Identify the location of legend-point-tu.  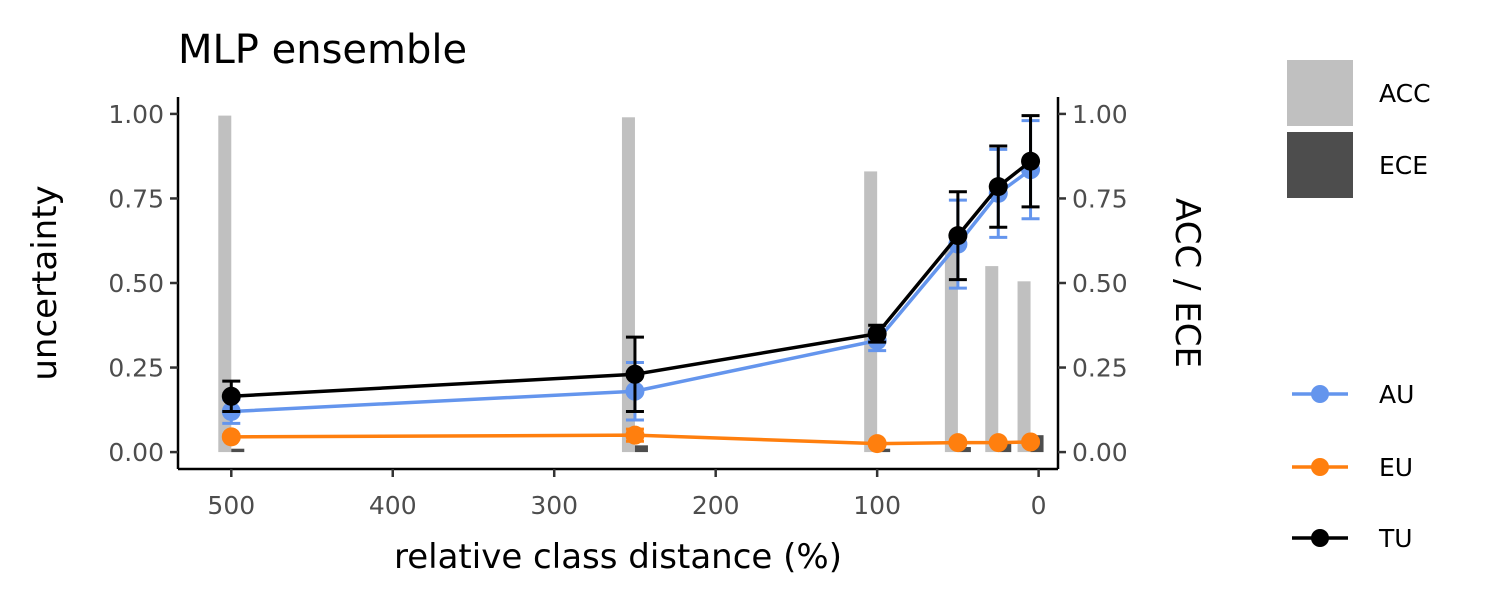
(1320, 538).